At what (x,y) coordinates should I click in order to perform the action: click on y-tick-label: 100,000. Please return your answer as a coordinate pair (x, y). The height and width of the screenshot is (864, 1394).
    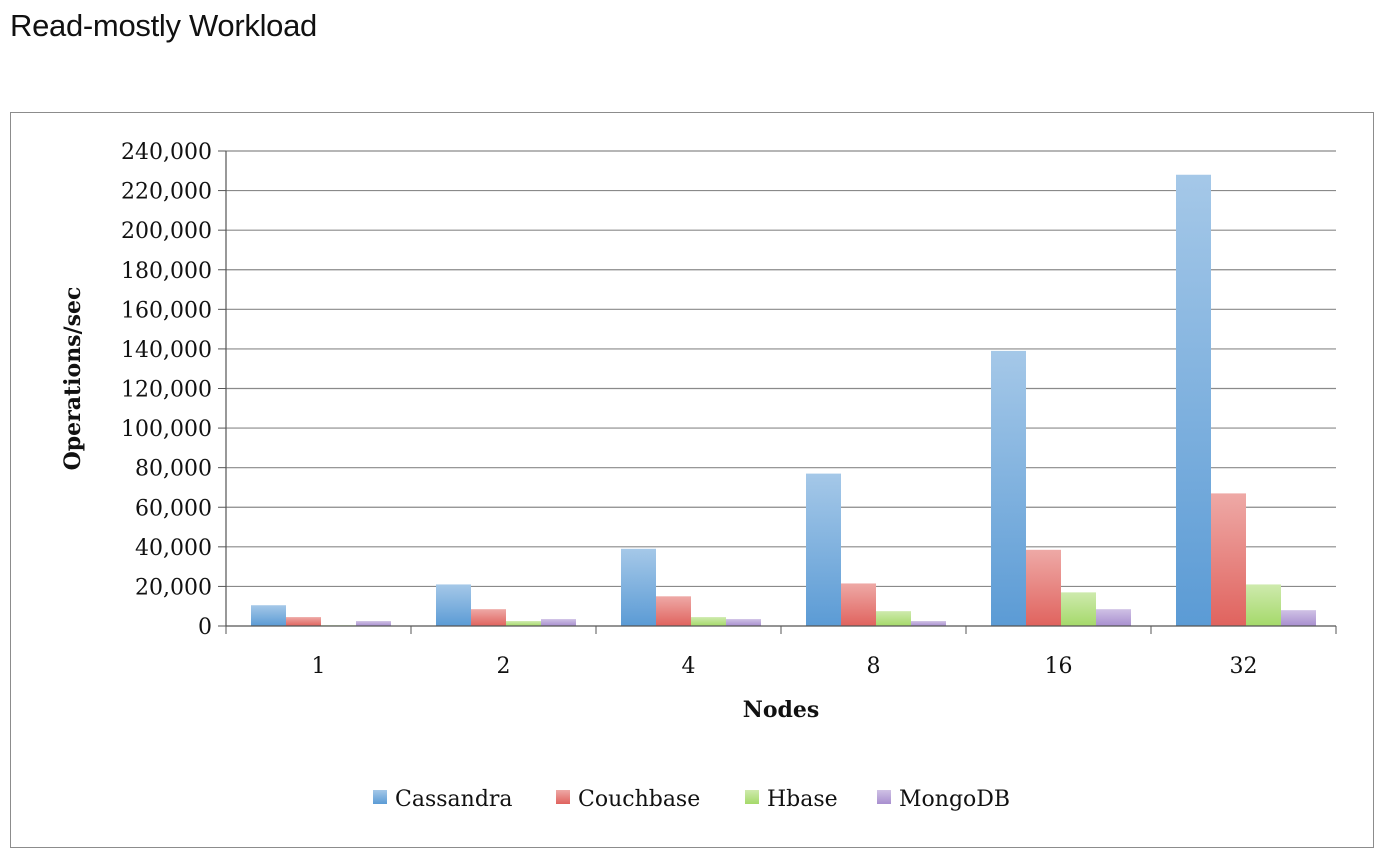
    Looking at the image, I should click on (166, 429).